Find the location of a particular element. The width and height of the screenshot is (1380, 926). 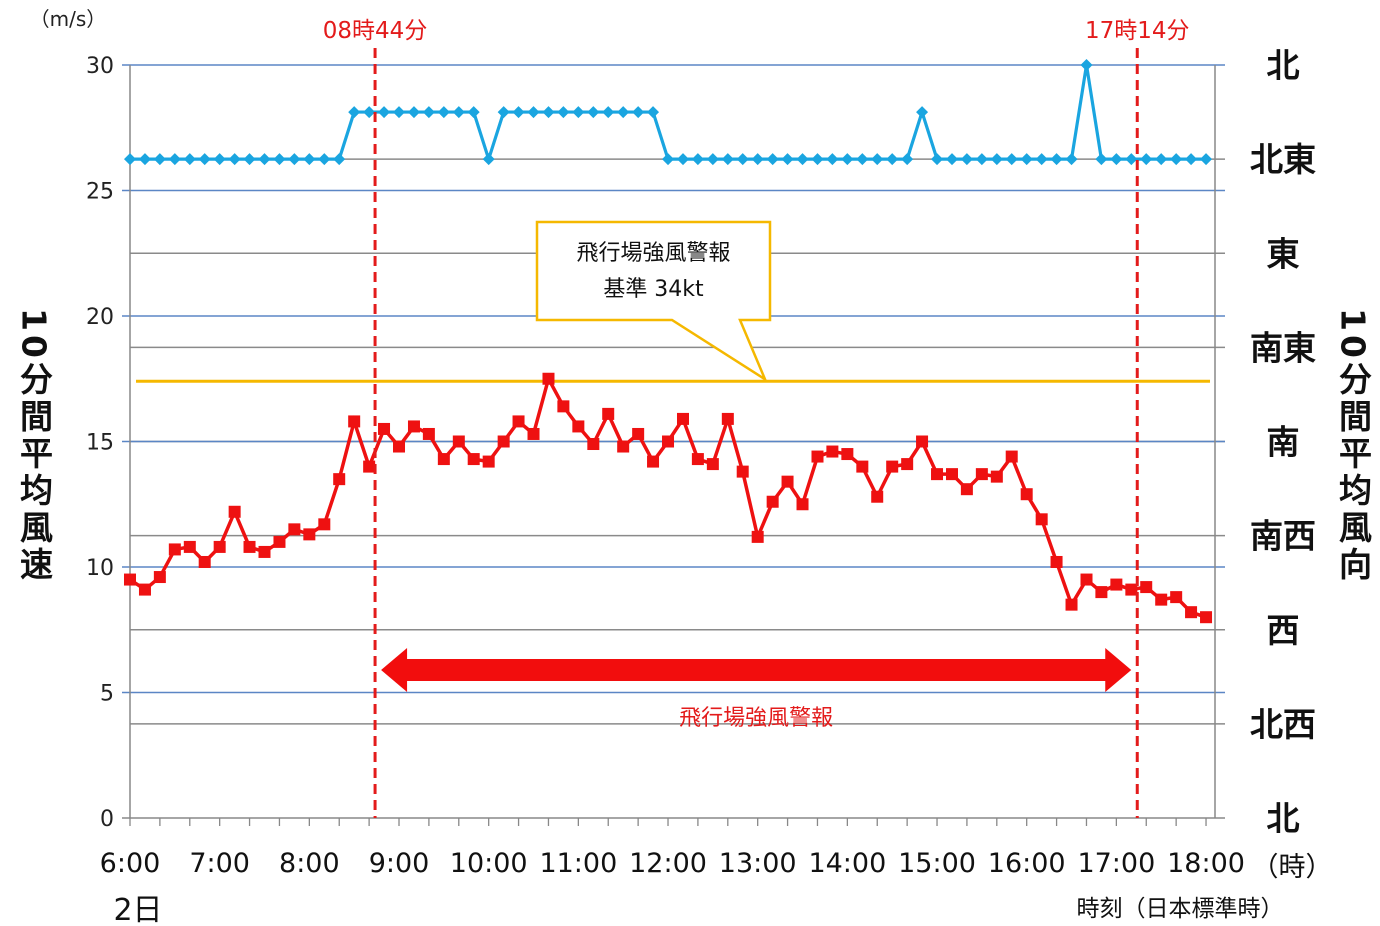

y-tick-label: 15 is located at coordinates (100, 443).